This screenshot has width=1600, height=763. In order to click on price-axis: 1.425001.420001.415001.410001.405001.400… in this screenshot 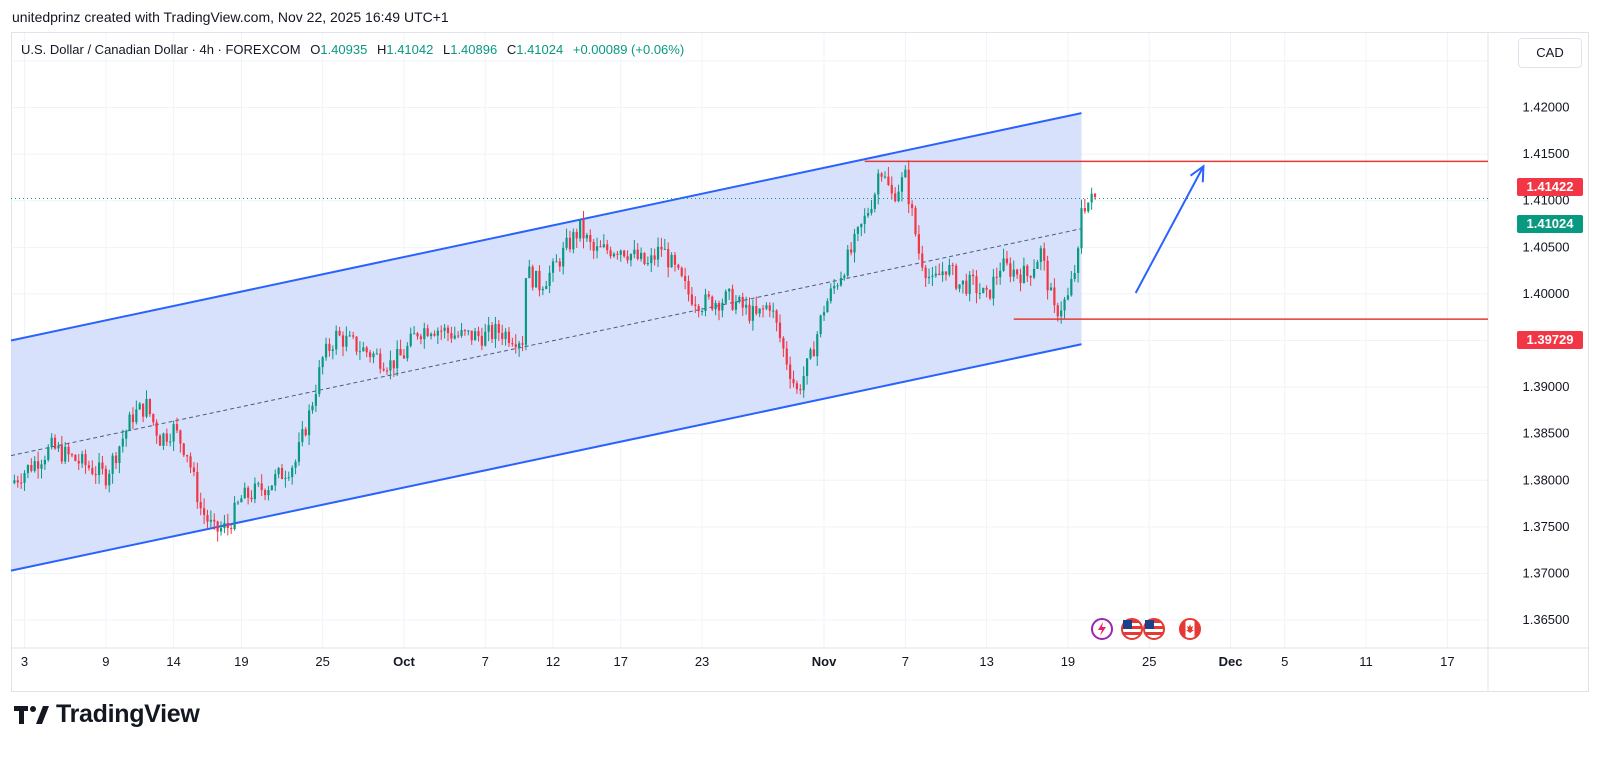, I will do `click(1546, 340)`.